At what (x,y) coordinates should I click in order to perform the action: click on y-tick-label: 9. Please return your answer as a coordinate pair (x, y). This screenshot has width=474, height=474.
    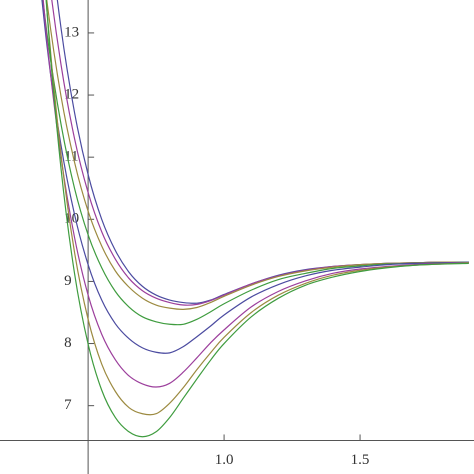
    Looking at the image, I should click on (68, 281).